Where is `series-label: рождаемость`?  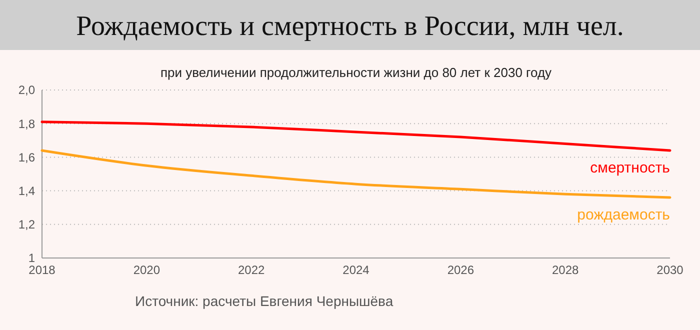 series-label: рождаемость is located at coordinates (623, 215).